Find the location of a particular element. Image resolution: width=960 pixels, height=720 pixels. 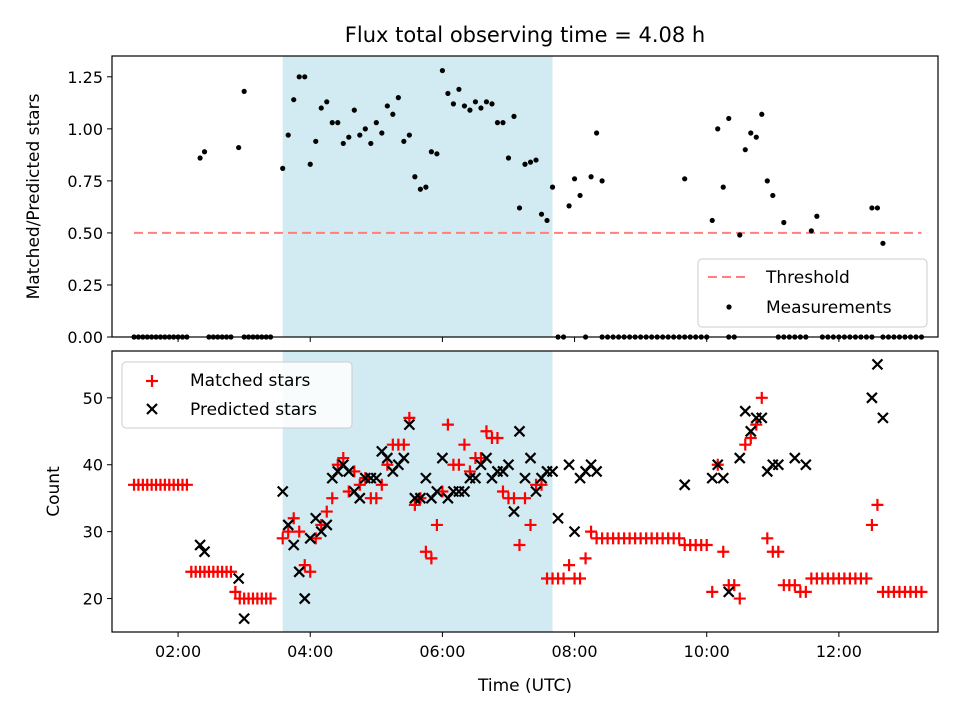

legend-measurements-label: Measurements is located at coordinates (829, 308).